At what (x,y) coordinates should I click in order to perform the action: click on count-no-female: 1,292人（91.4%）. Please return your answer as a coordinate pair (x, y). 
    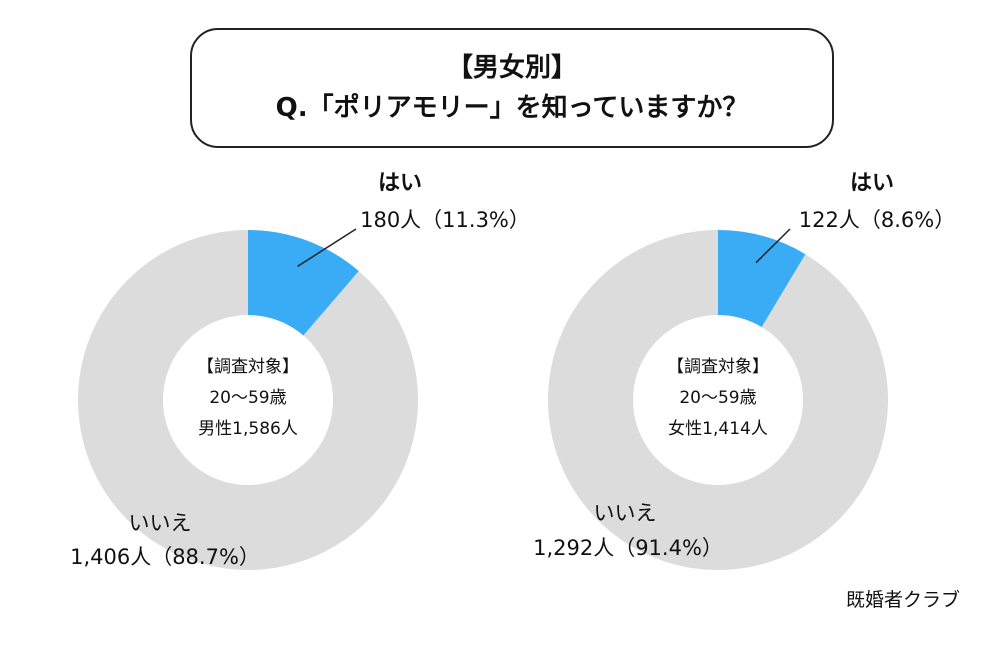
    Looking at the image, I should click on (628, 548).